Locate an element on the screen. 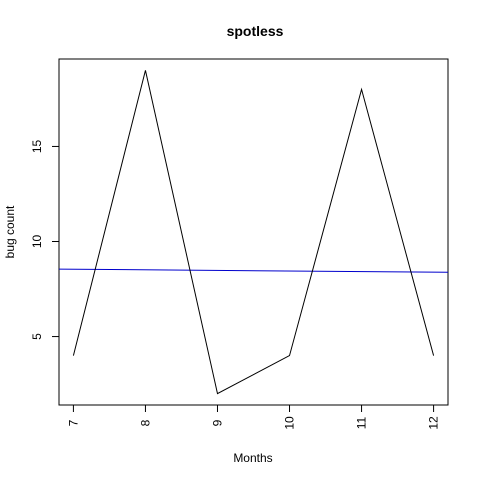 The image size is (480, 480). trend-line is located at coordinates (253, 270).